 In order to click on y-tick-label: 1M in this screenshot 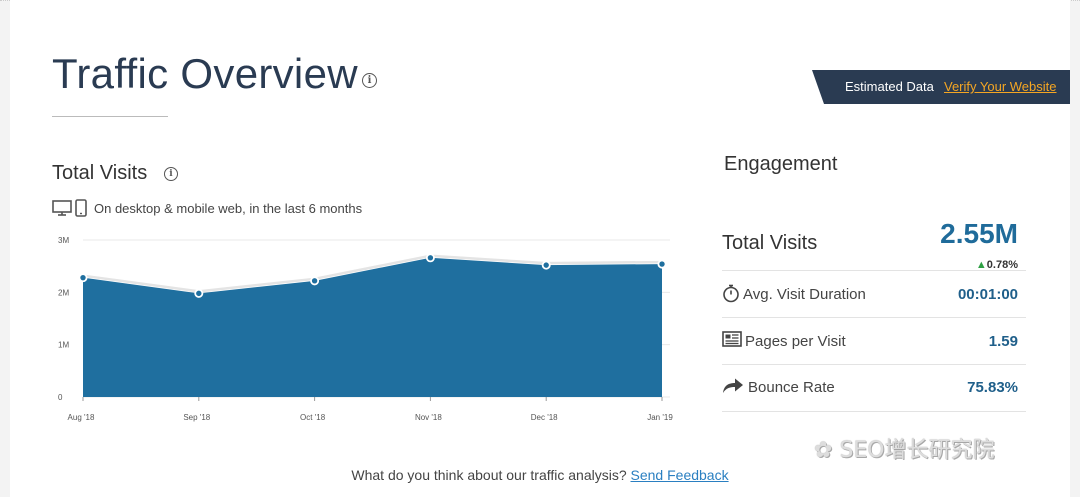, I will do `click(63, 345)`.